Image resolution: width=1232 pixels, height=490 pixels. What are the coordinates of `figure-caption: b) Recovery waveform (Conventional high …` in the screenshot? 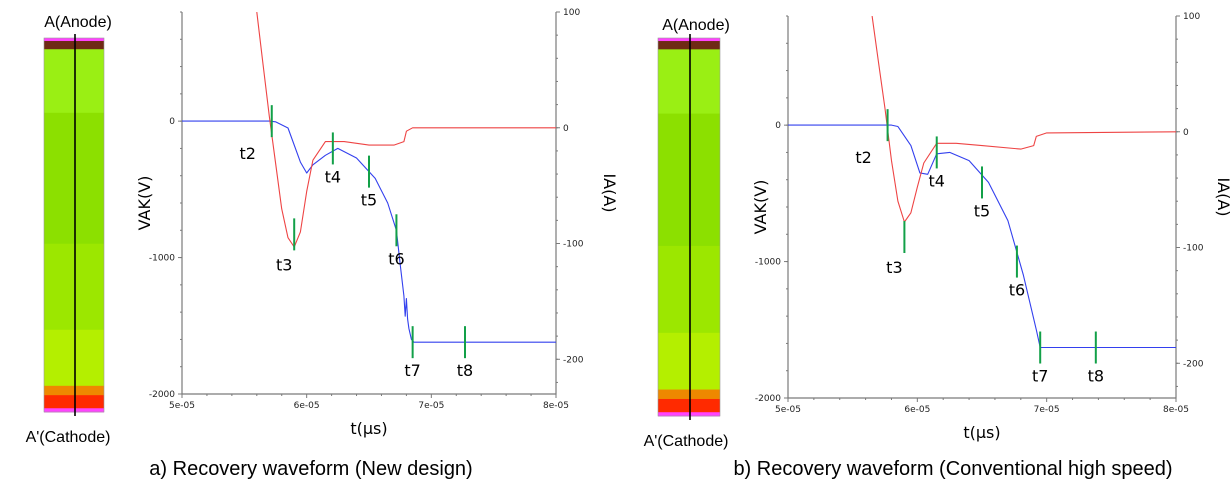 It's located at (952, 469).